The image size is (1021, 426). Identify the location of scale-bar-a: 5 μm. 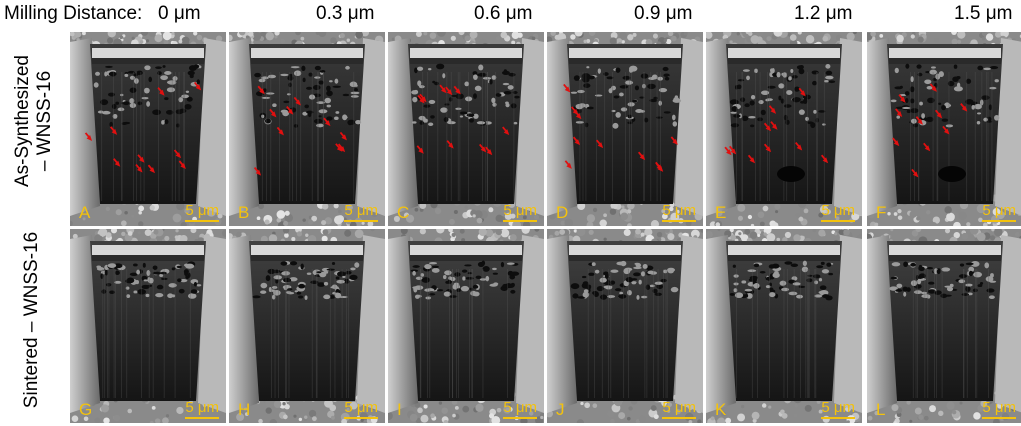
(202, 212).